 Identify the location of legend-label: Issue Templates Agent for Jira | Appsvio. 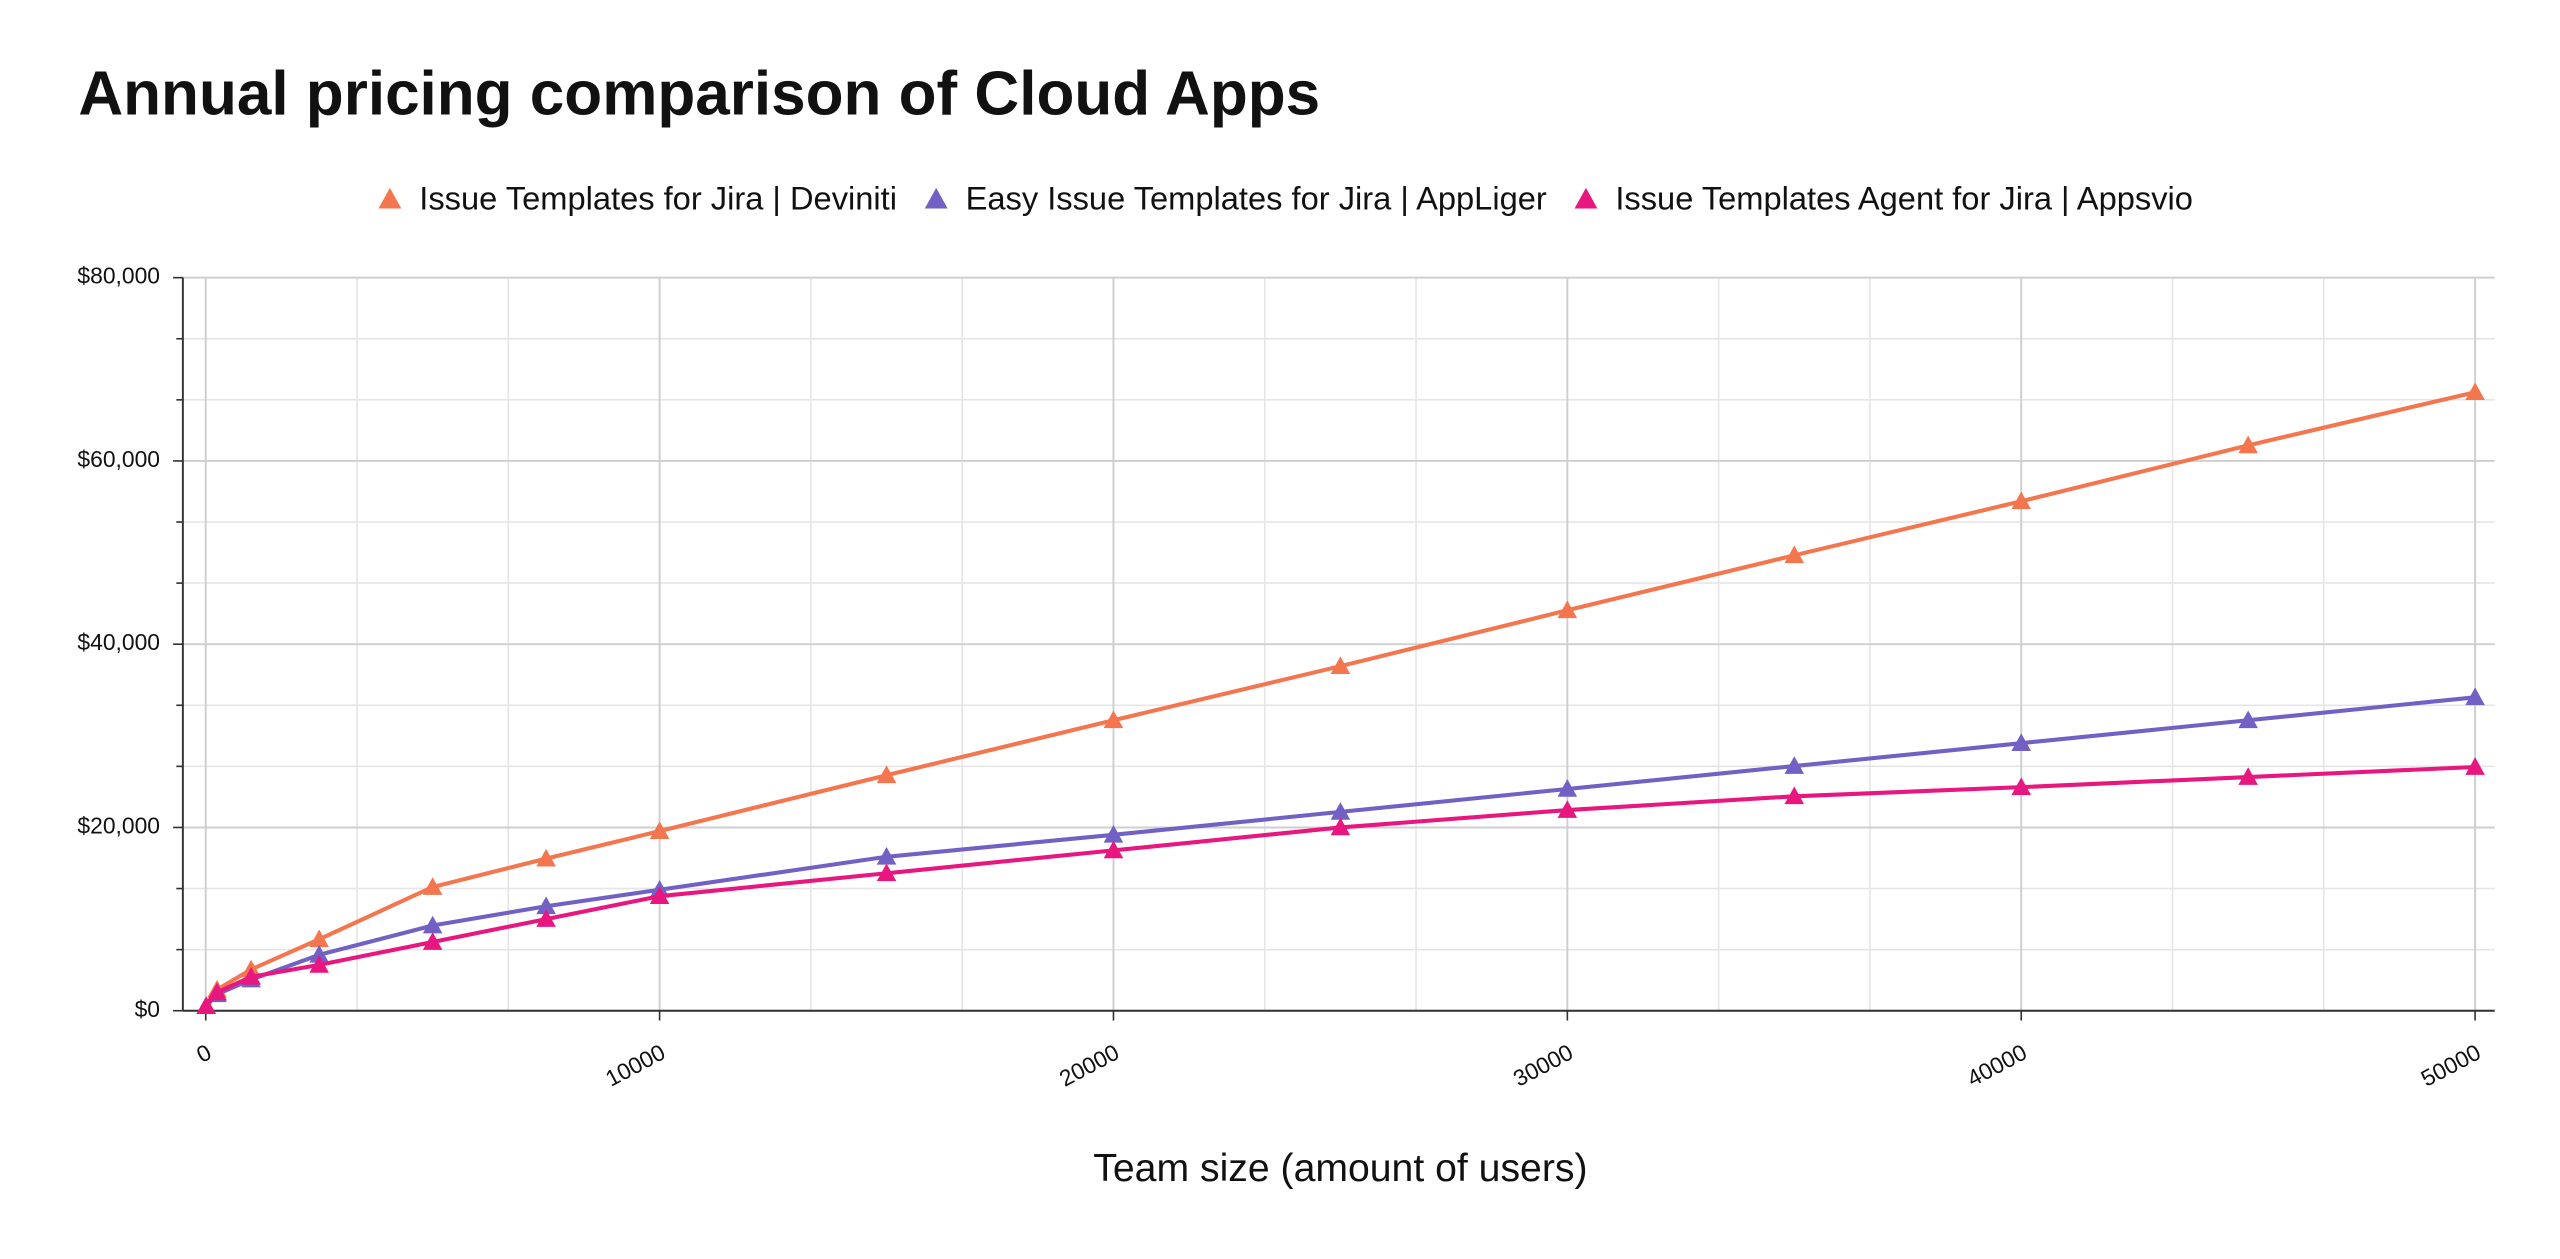
(1904, 198).